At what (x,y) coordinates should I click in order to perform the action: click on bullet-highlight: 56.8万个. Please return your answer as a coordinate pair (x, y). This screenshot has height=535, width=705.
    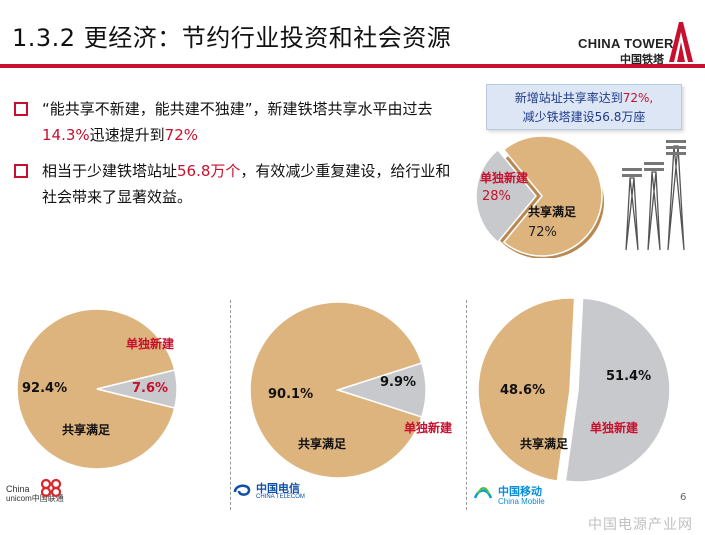
    Looking at the image, I should click on (209, 171).